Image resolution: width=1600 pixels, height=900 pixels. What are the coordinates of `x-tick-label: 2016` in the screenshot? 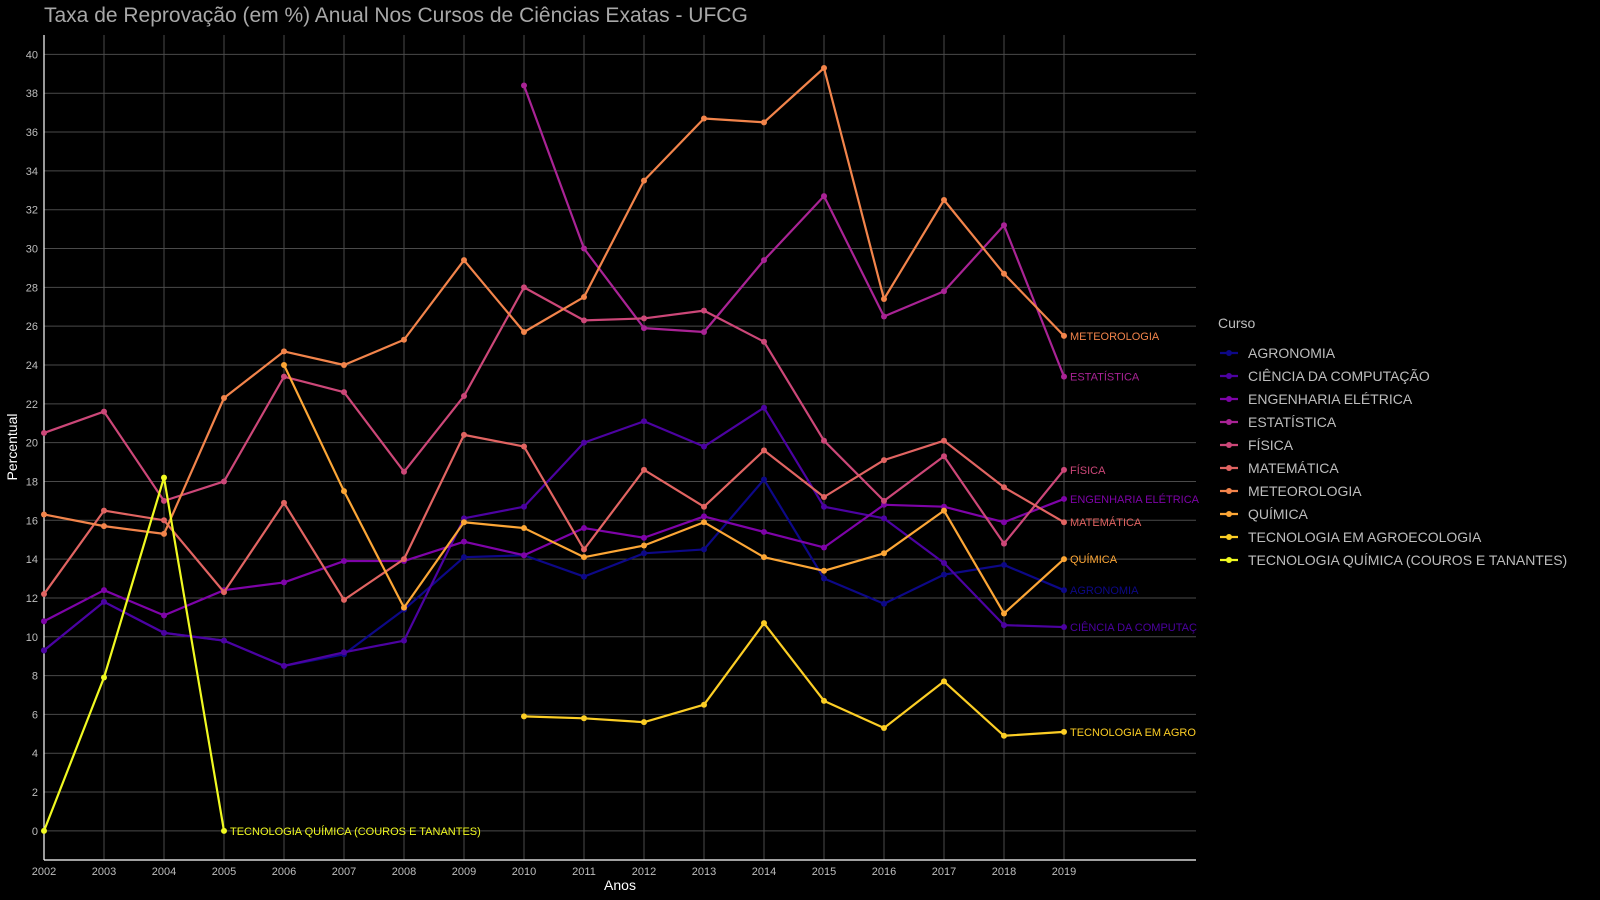 It's located at (884, 872).